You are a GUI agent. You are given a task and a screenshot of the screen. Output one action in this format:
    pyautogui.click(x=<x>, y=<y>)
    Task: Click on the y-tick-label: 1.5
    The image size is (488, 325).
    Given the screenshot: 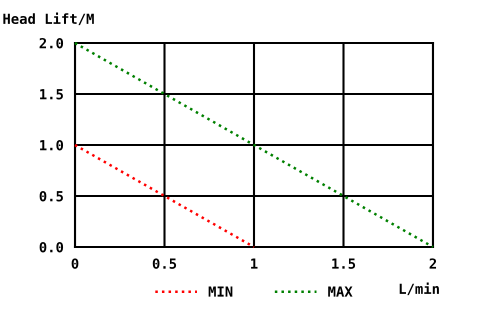 What is the action you would take?
    pyautogui.click(x=51, y=94)
    